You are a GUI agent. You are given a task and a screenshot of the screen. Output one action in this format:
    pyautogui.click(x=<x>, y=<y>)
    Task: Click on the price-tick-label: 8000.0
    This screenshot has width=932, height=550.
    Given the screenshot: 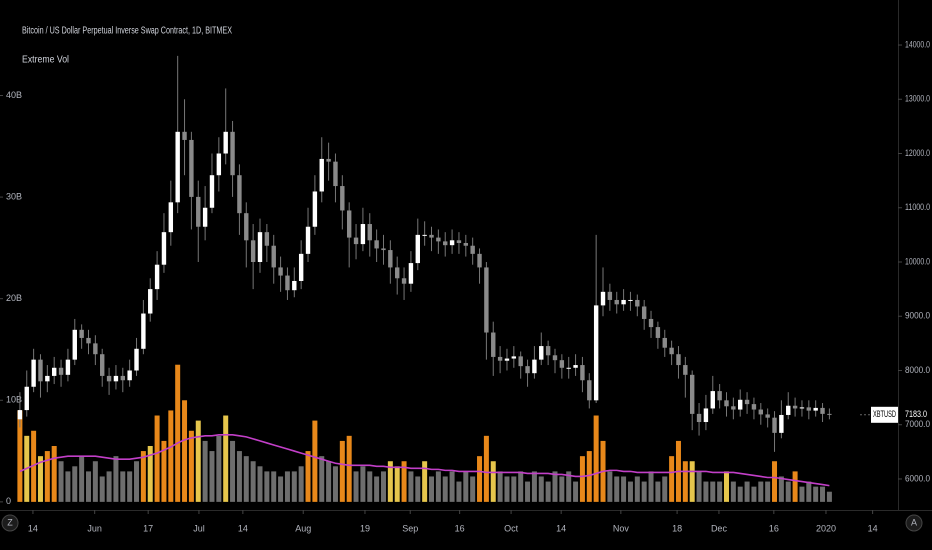 What is the action you would take?
    pyautogui.click(x=917, y=370)
    